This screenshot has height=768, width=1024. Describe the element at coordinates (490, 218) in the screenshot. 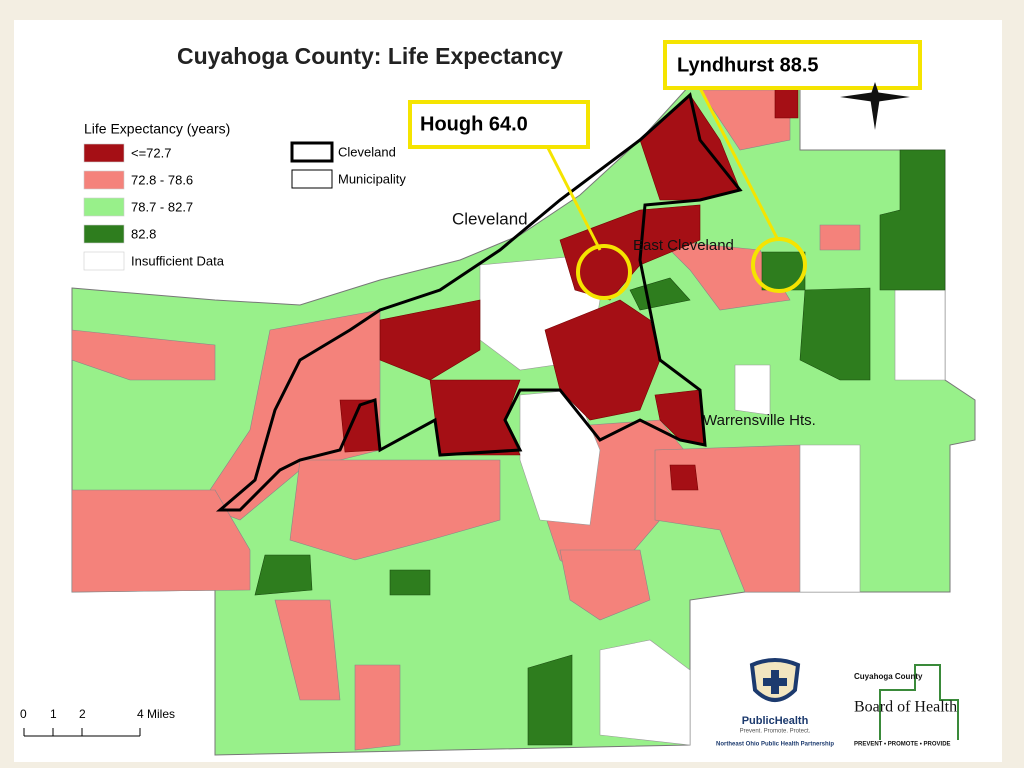

I see `place-label: Cleveland` at that location.